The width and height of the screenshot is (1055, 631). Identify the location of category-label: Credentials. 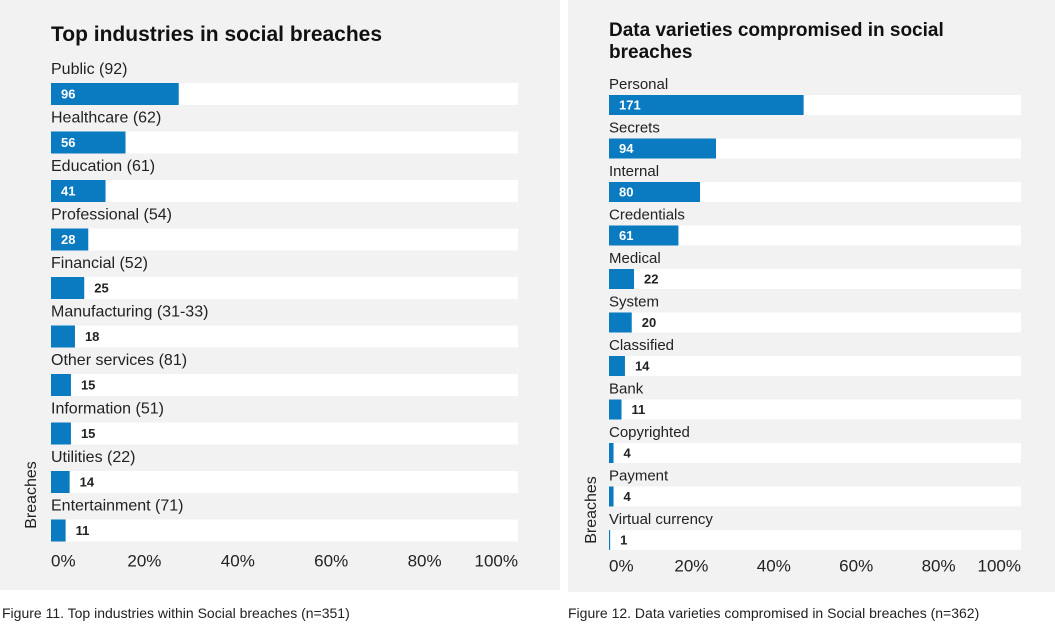
(647, 214).